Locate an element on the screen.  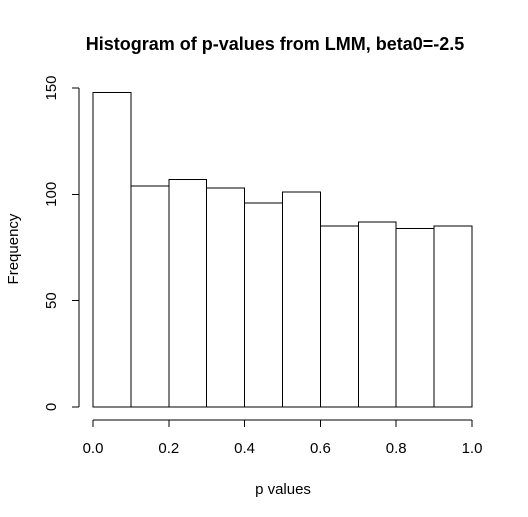
x-axis-label: p values is located at coordinates (283, 489).